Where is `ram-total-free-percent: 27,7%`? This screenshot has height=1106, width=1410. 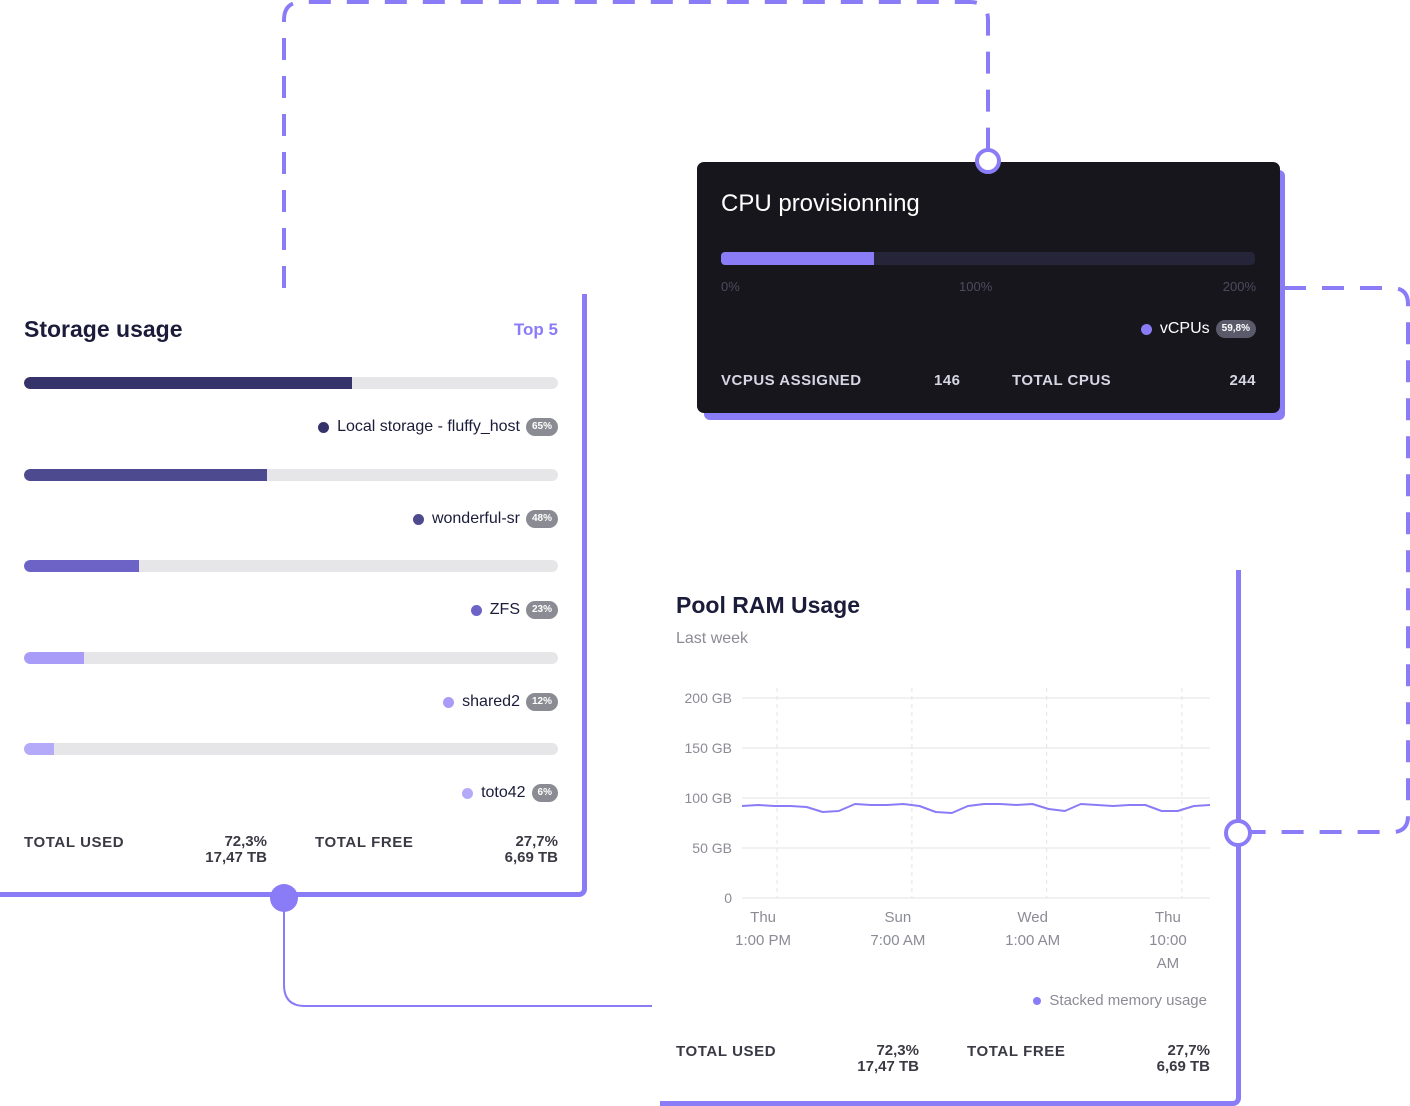
ram-total-free-percent: 27,7% is located at coordinates (1188, 1050).